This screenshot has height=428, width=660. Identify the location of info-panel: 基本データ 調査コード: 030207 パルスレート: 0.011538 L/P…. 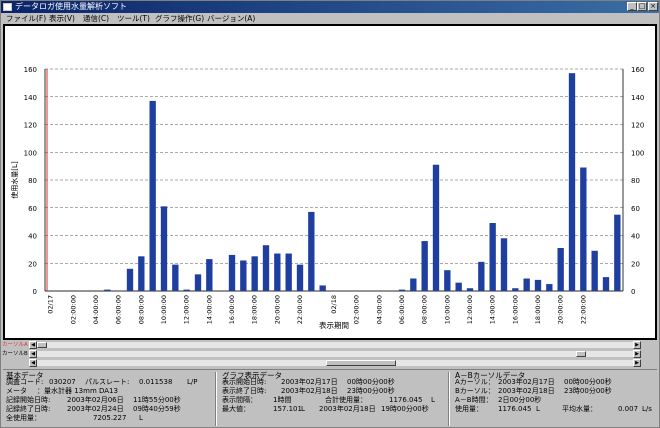
(330, 398).